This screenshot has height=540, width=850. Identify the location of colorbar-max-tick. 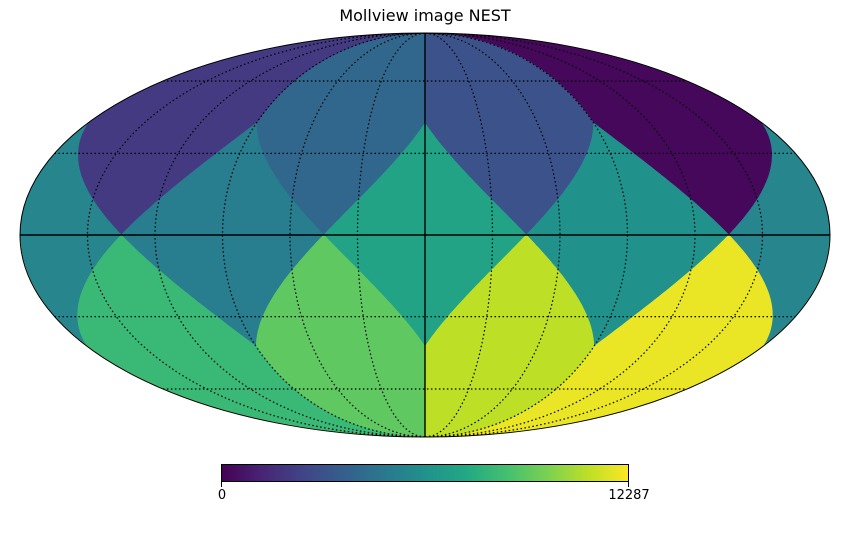
(628, 484).